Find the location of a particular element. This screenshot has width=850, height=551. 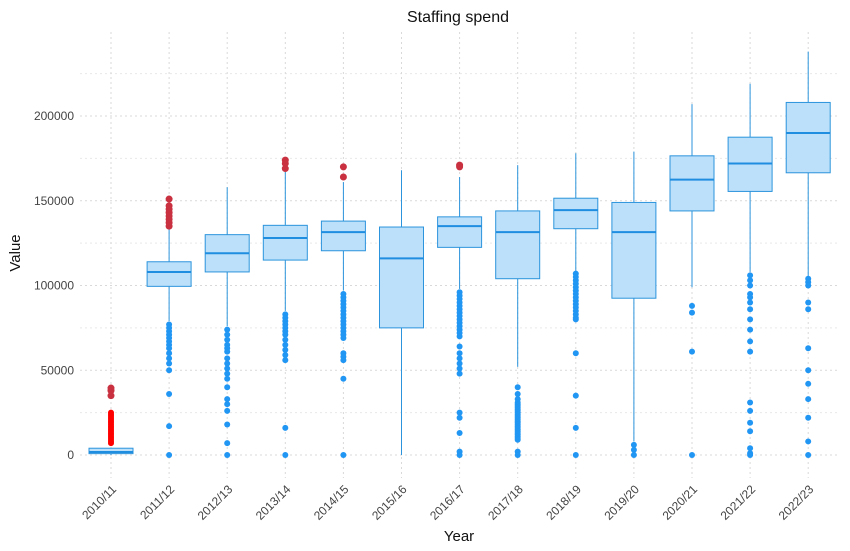

x-tick-label: 2012/13 is located at coordinates (215, 502).